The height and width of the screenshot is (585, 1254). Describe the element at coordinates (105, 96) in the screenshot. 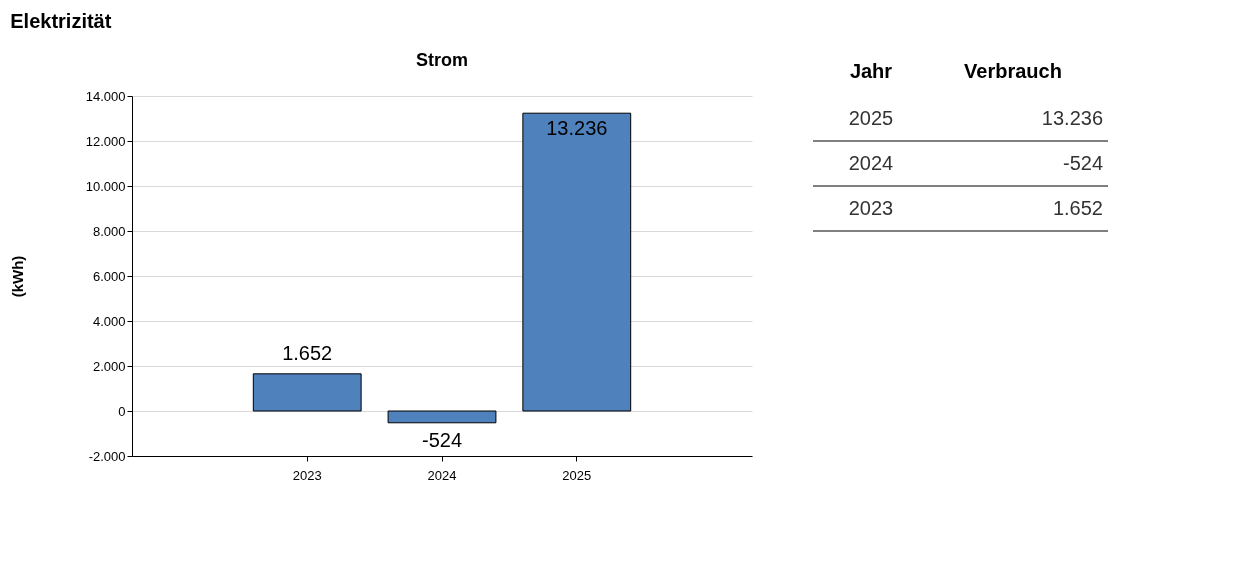

I see `y-tick-label: 14.000` at that location.